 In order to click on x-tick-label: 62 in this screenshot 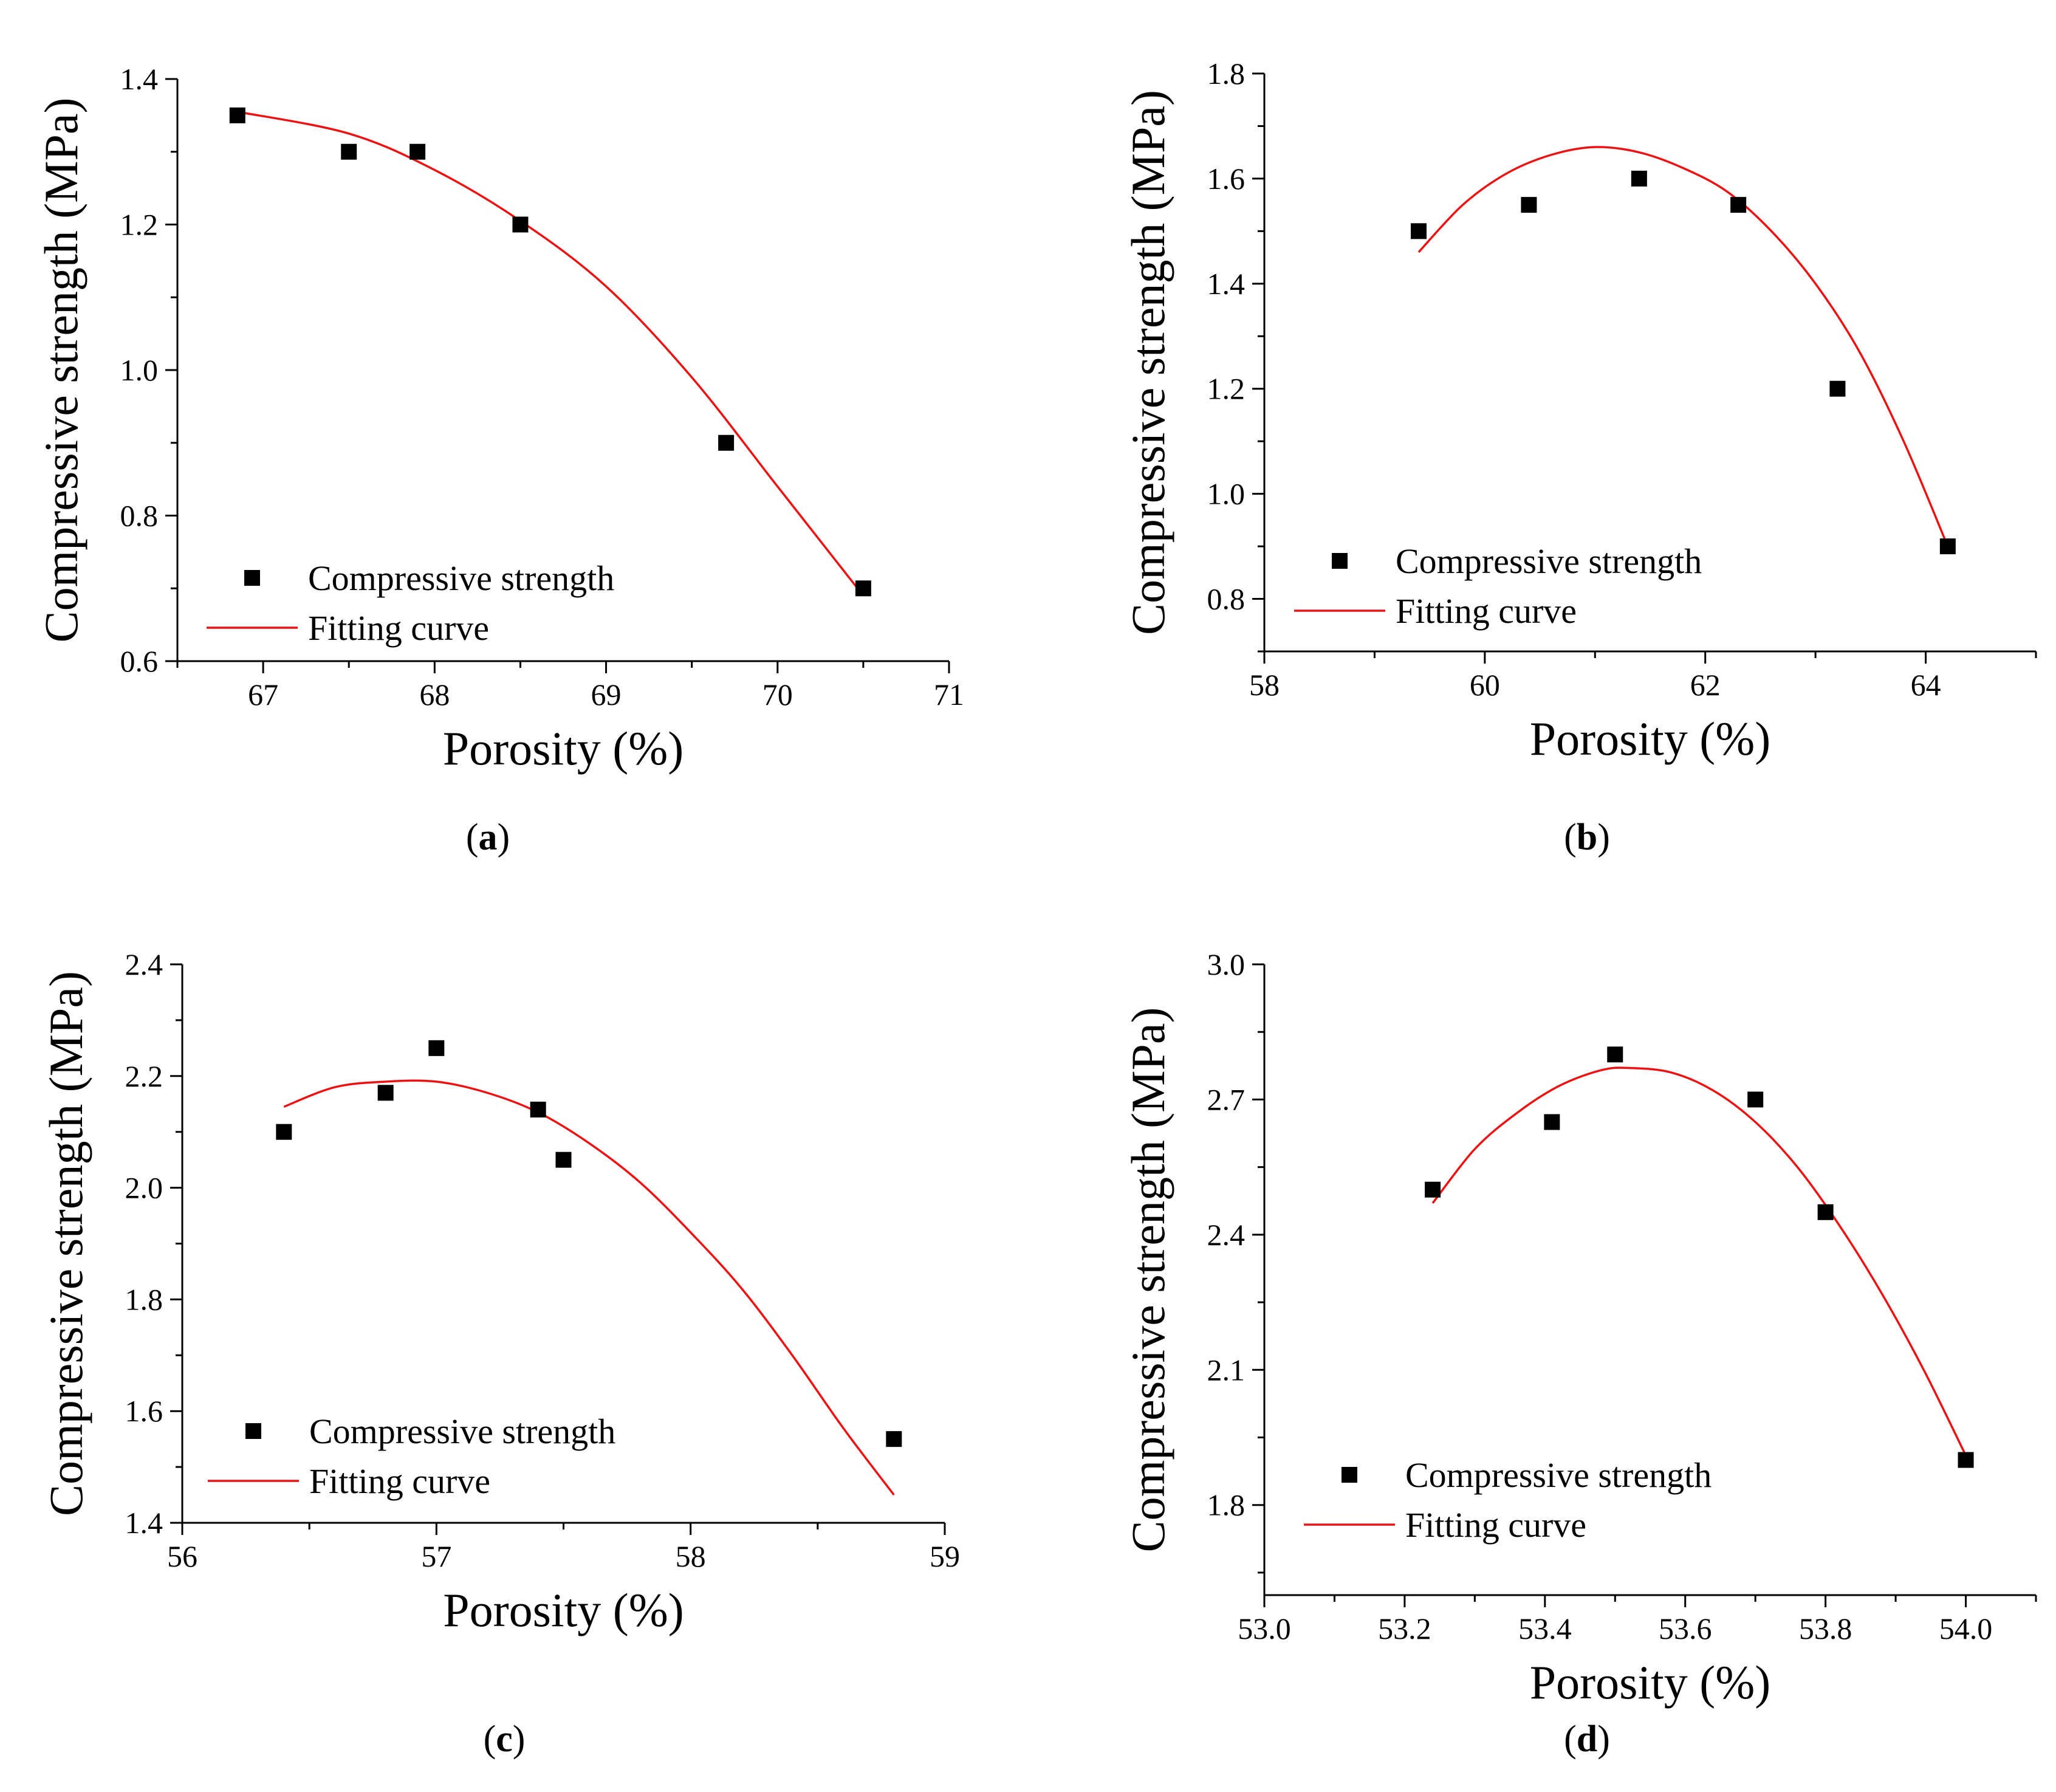, I will do `click(1705, 685)`.